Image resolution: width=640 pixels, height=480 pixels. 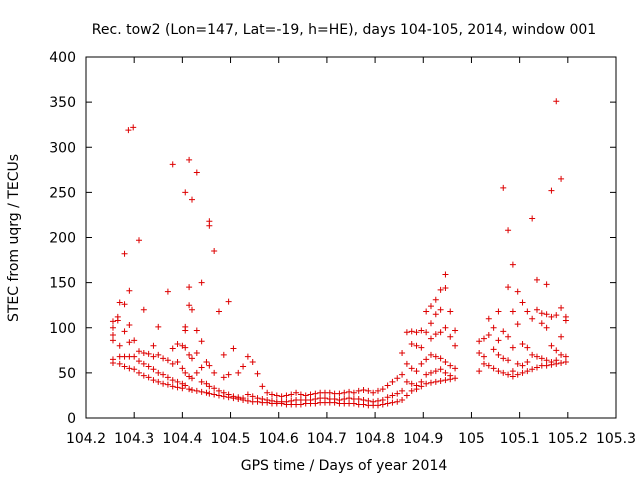 I want to click on y-tick-label: 200, so click(x=62, y=239).